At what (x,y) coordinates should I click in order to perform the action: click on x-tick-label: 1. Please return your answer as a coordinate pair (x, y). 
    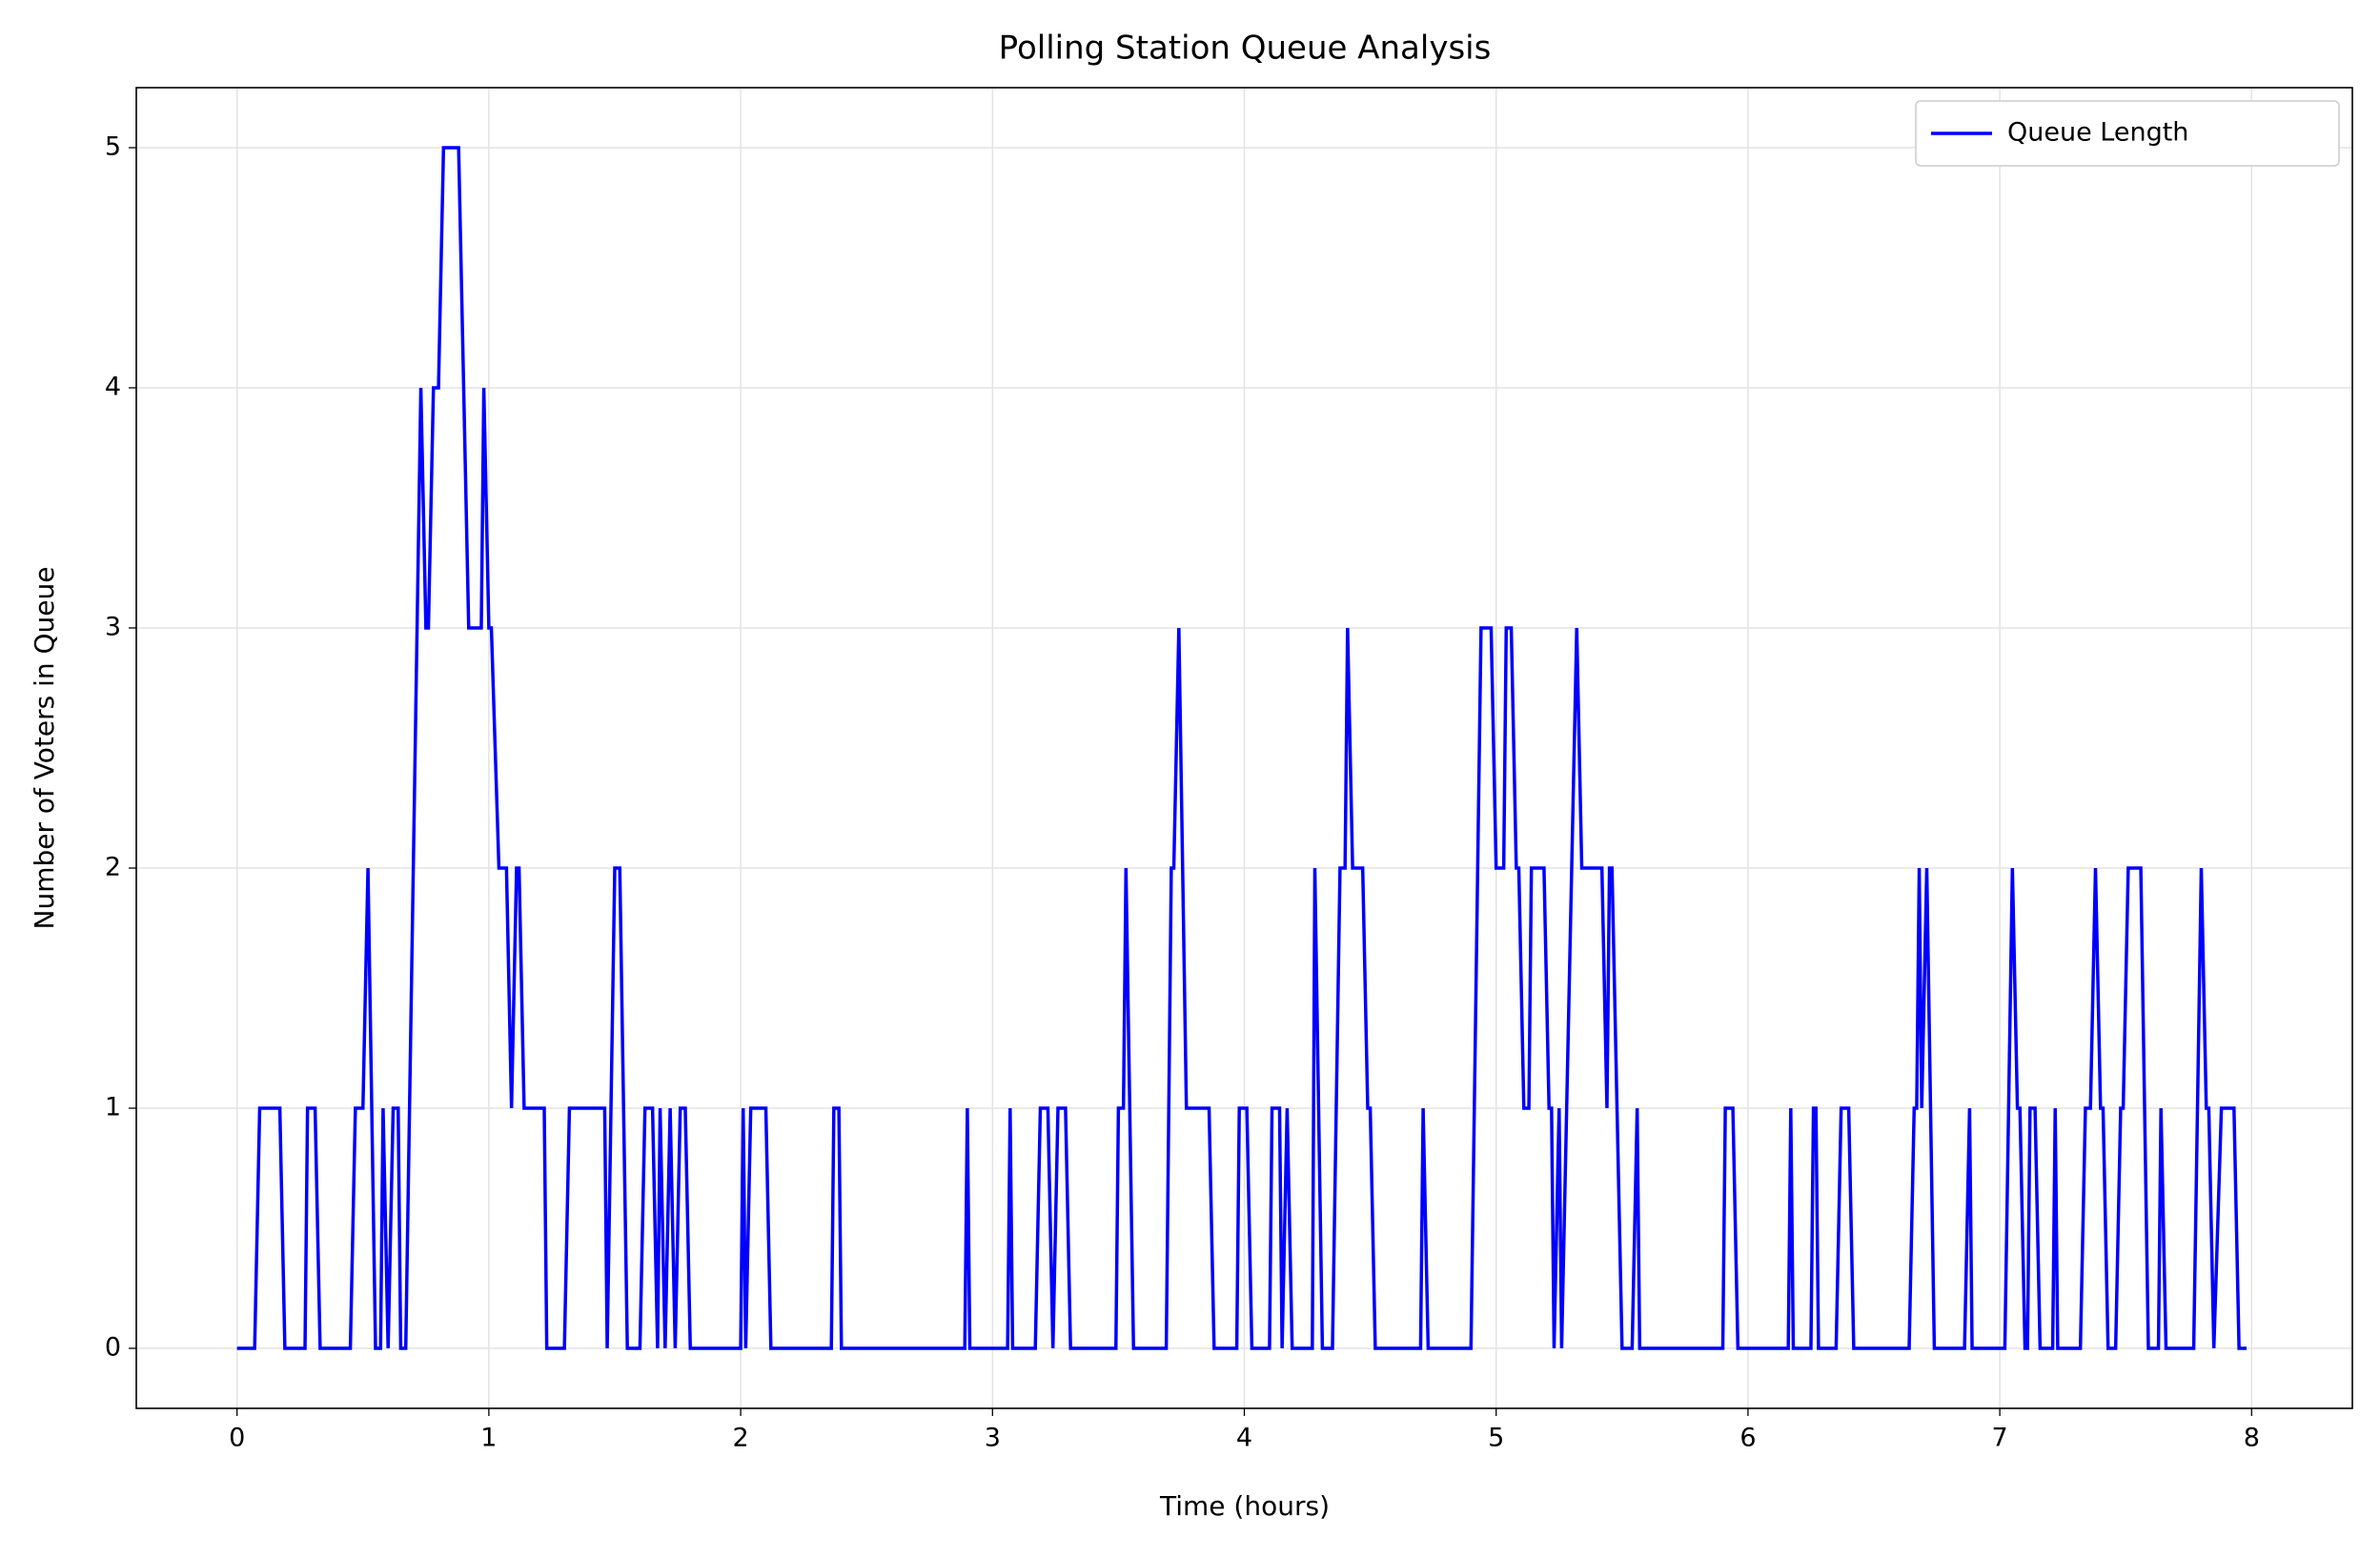
    Looking at the image, I should click on (488, 1438).